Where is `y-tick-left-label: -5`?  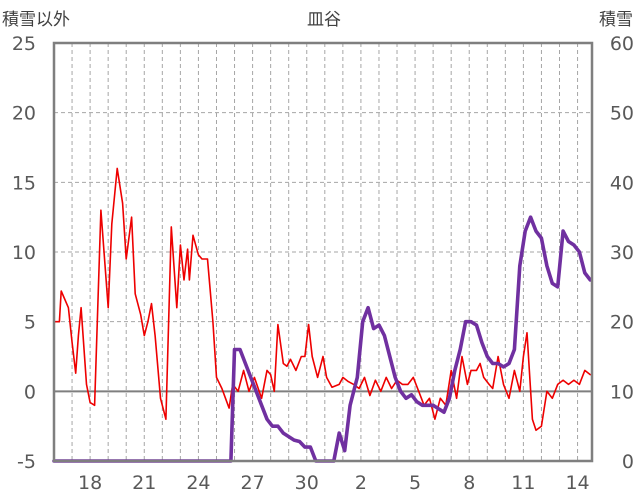
y-tick-left-label: -5 is located at coordinates (26, 462).